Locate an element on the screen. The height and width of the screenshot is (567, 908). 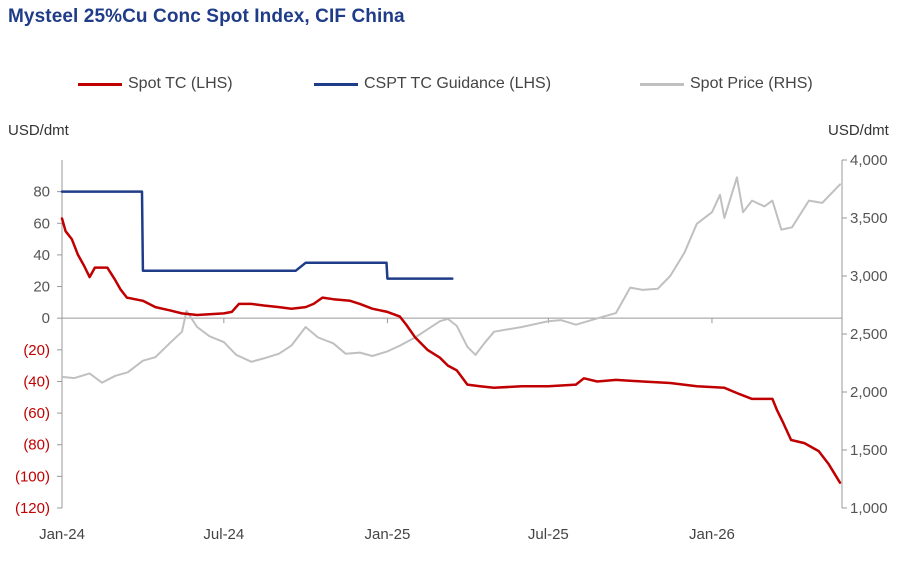
legend-swatch-spot-tc is located at coordinates (100, 84).